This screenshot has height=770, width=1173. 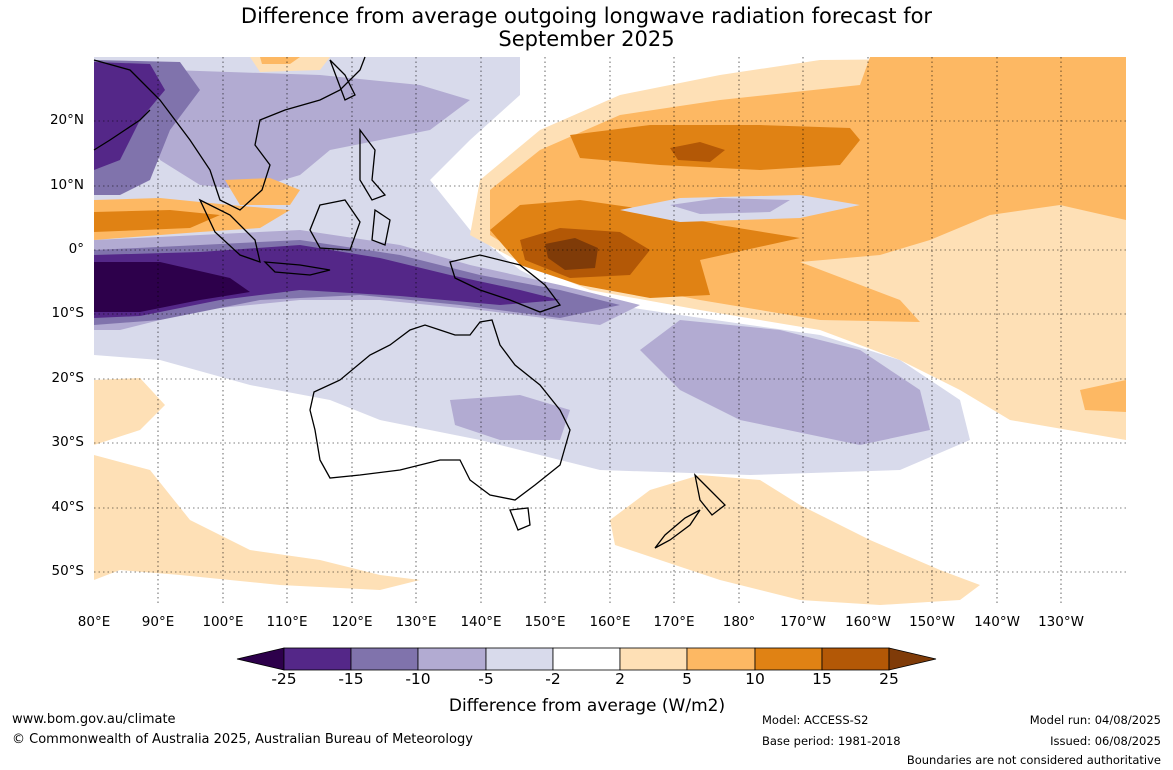 I want to click on lon-label-130e: 130°E, so click(x=416, y=622).